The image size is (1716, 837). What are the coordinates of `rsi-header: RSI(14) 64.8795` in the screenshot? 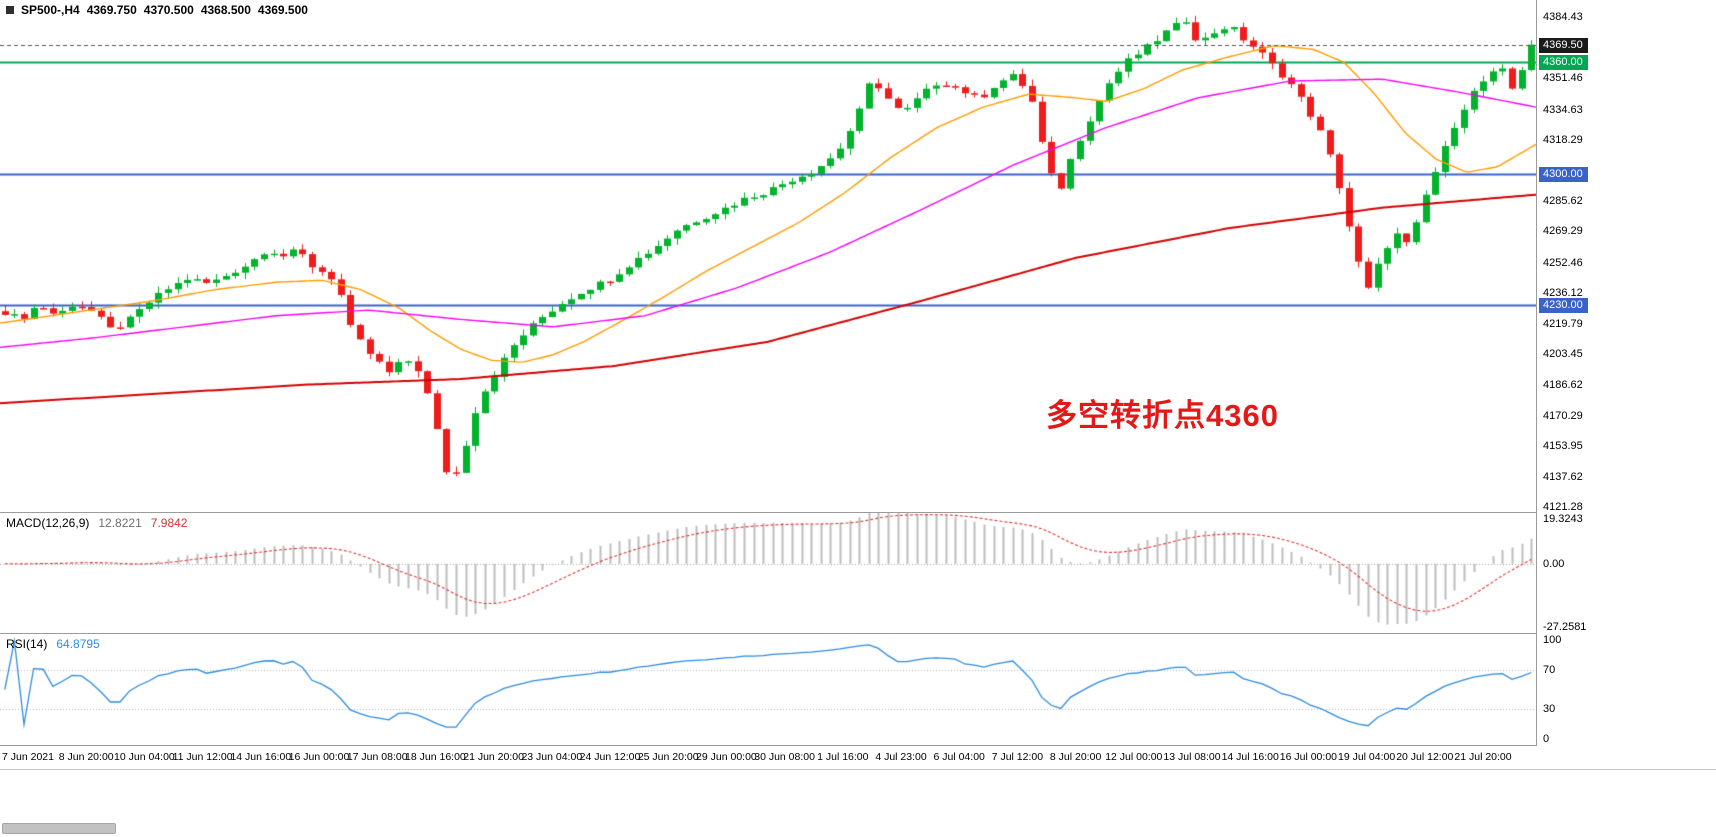 It's located at (53, 644).